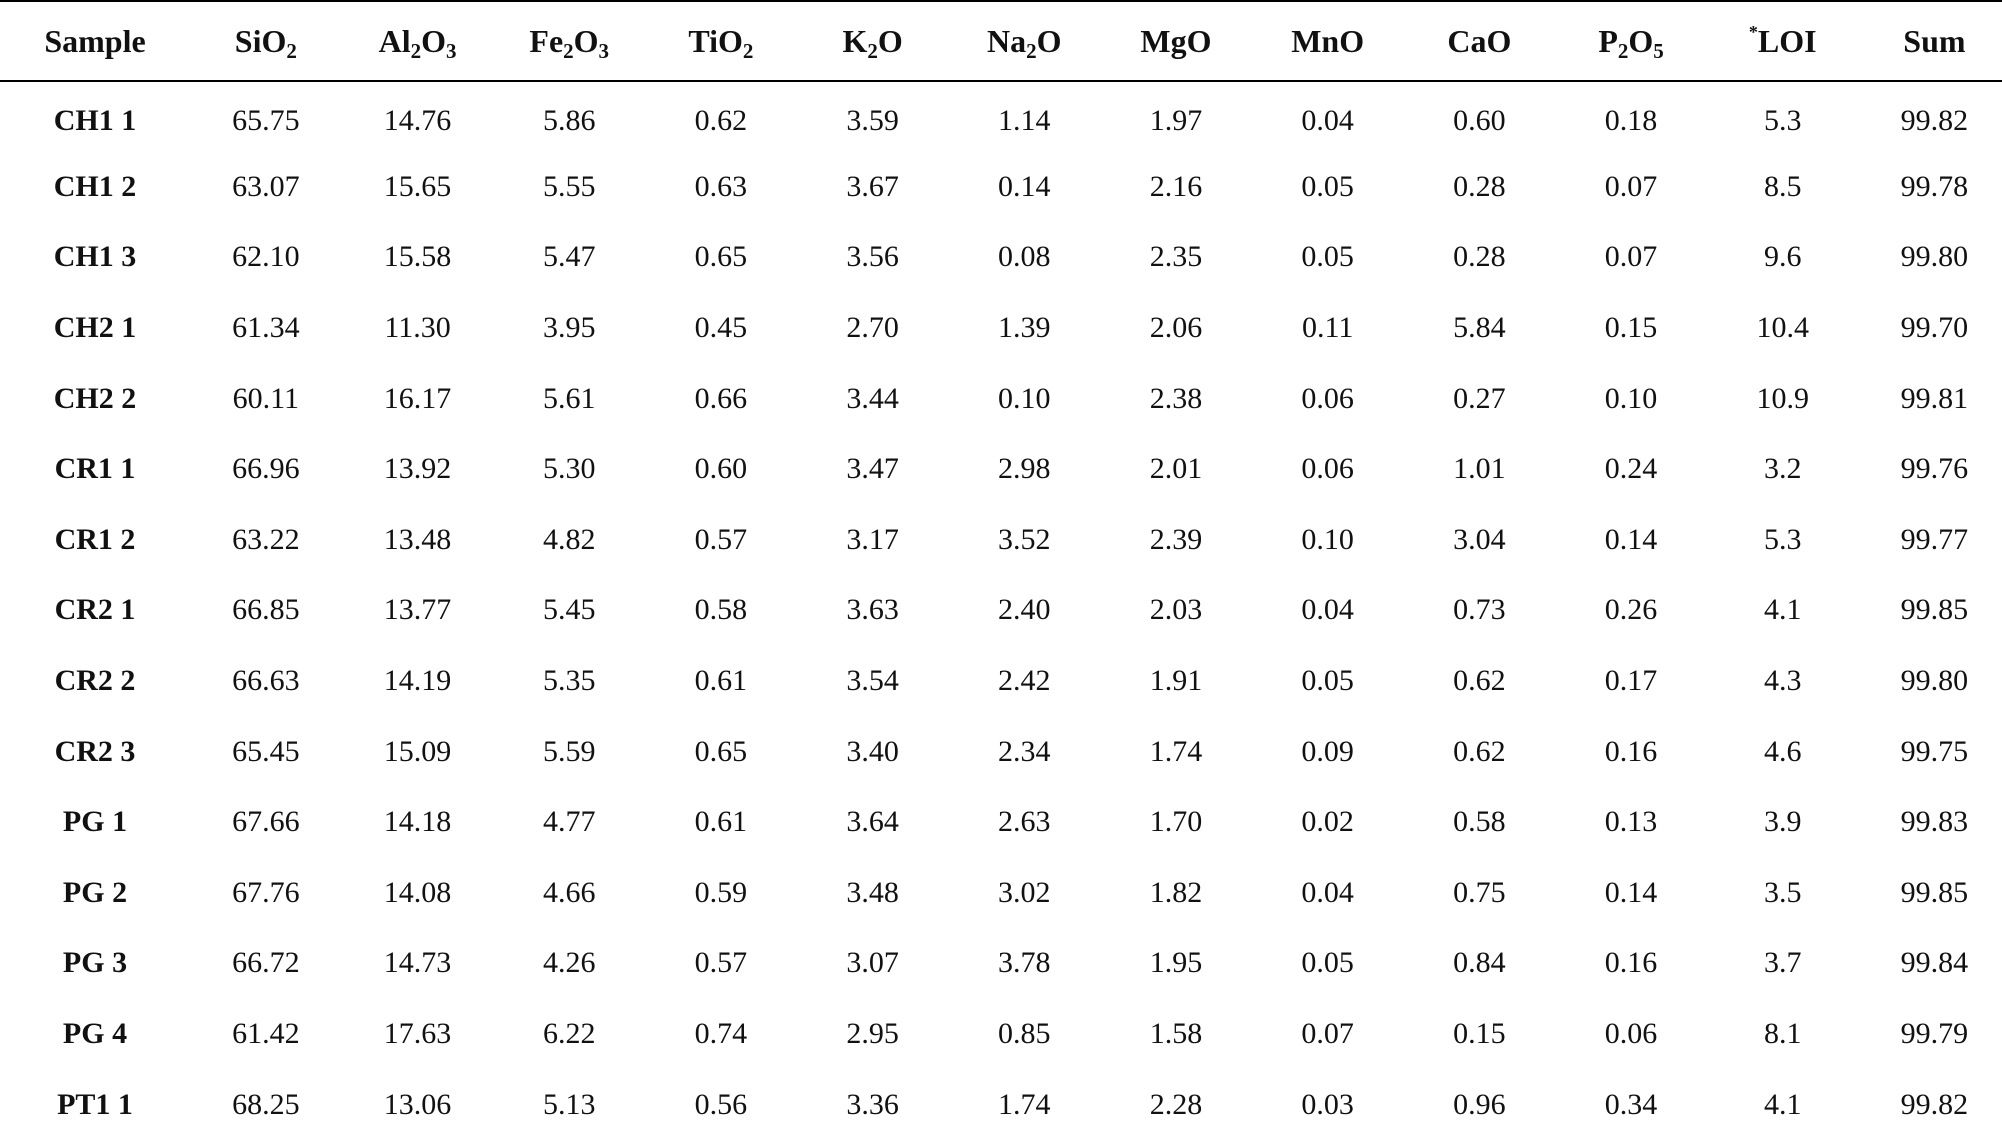 The width and height of the screenshot is (2002, 1148). I want to click on column-header-mno: MnO, so click(1327, 41).